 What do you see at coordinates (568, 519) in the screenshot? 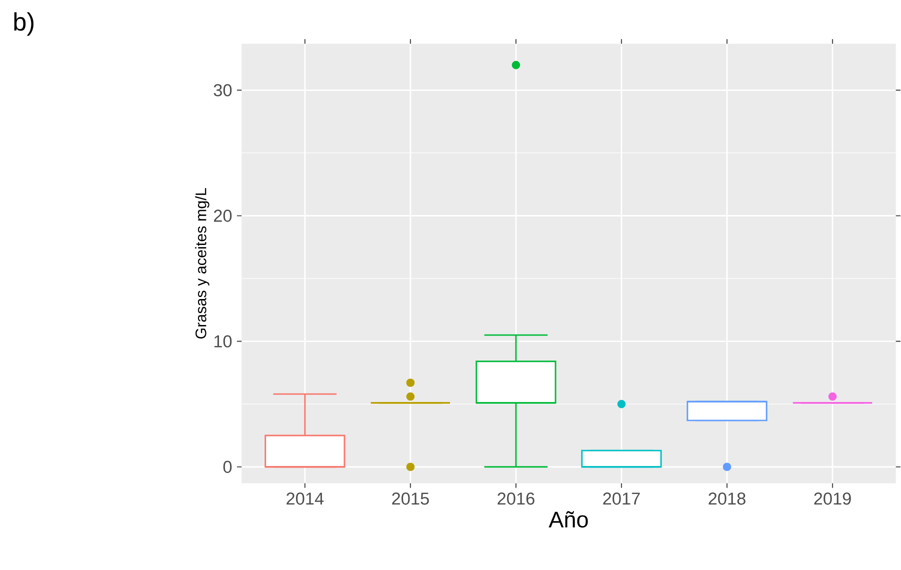
I see `x-axis-title: Año` at bounding box center [568, 519].